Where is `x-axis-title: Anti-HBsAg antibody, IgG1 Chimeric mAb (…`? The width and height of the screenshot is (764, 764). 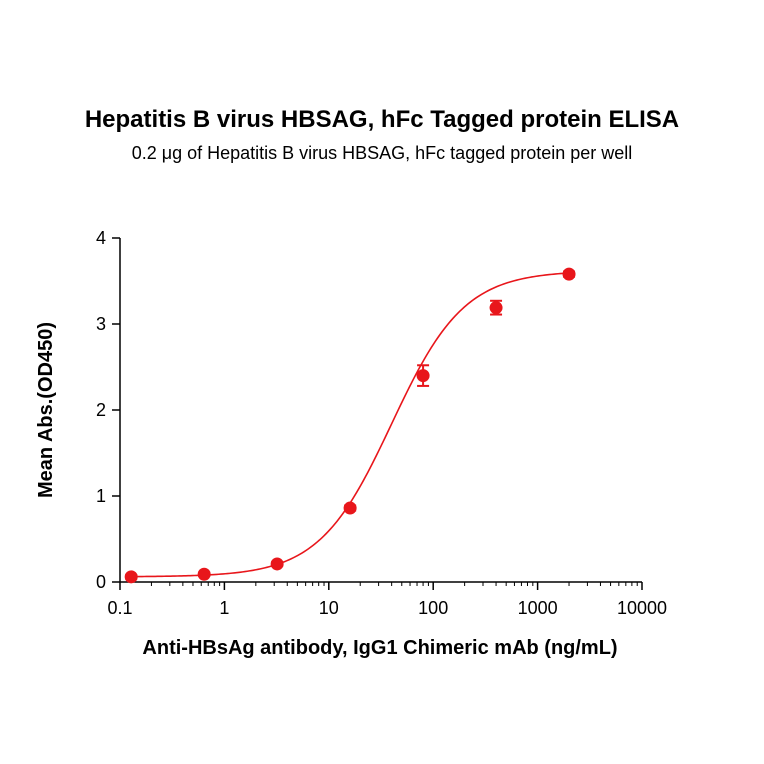
x-axis-title: Anti-HBsAg antibody, IgG1 Chimeric mAb (… is located at coordinates (379, 648).